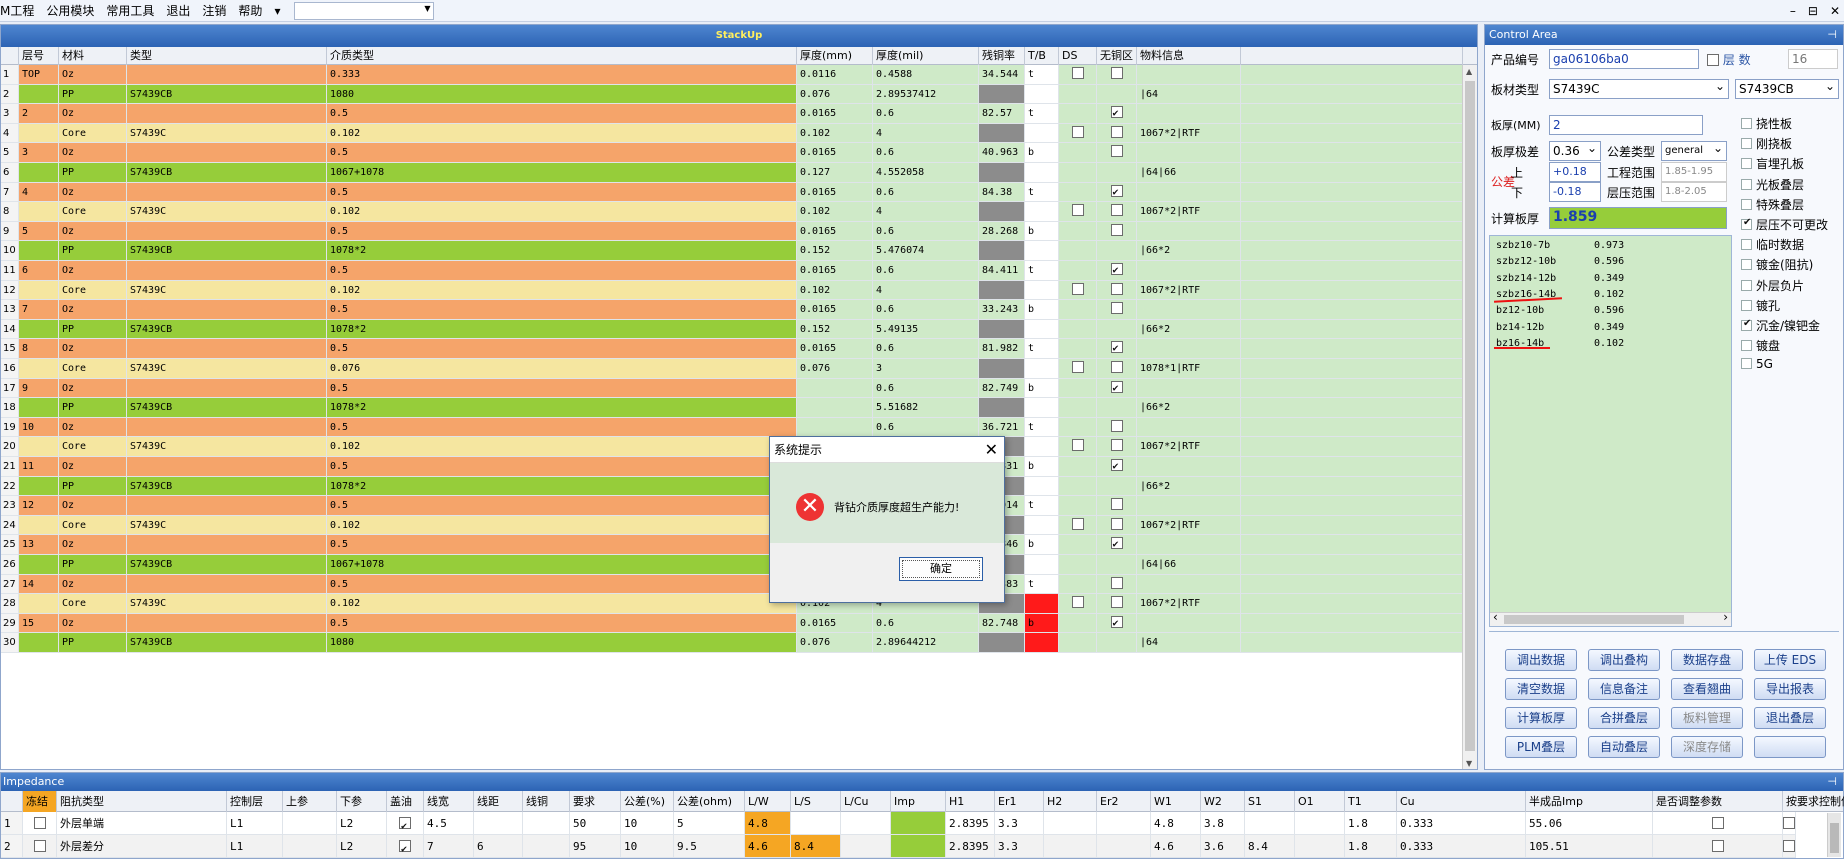 The image size is (1844, 859). What do you see at coordinates (1766, 123) in the screenshot?
I see `option-0: 挠性板` at bounding box center [1766, 123].